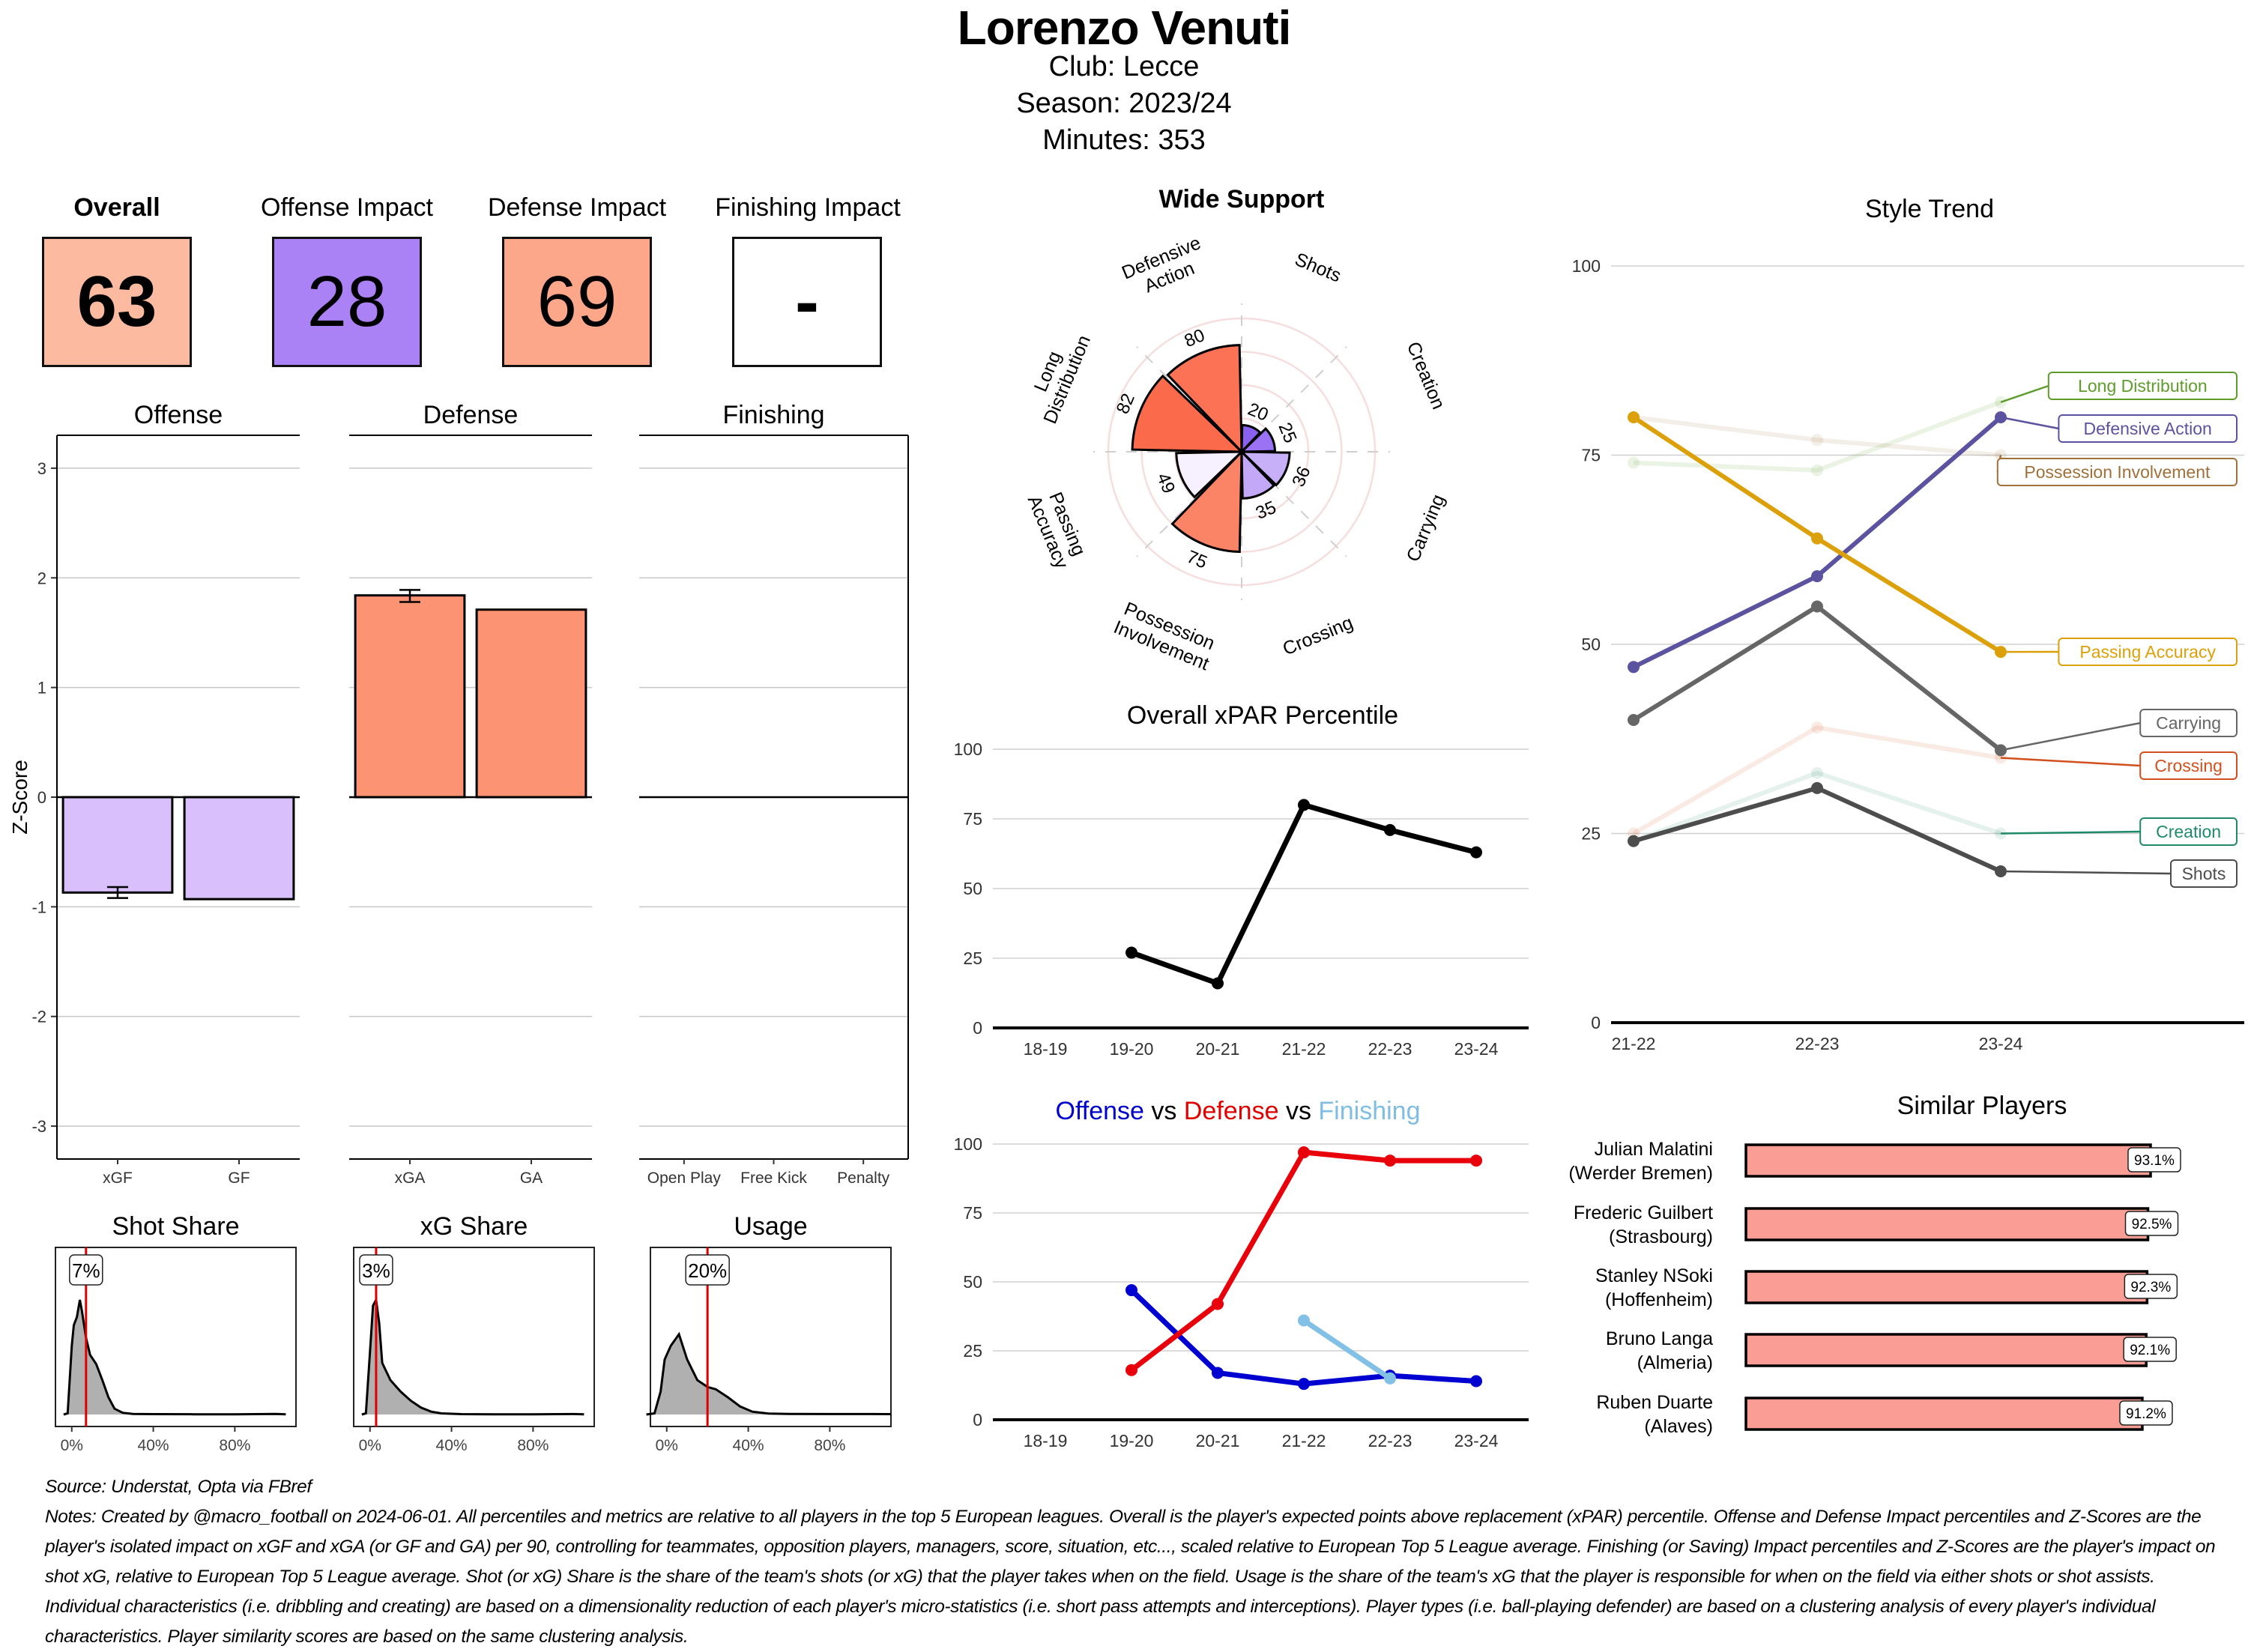 The width and height of the screenshot is (2248, 1652). I want to click on player-club: (Hoffenheim), so click(1659, 1299).